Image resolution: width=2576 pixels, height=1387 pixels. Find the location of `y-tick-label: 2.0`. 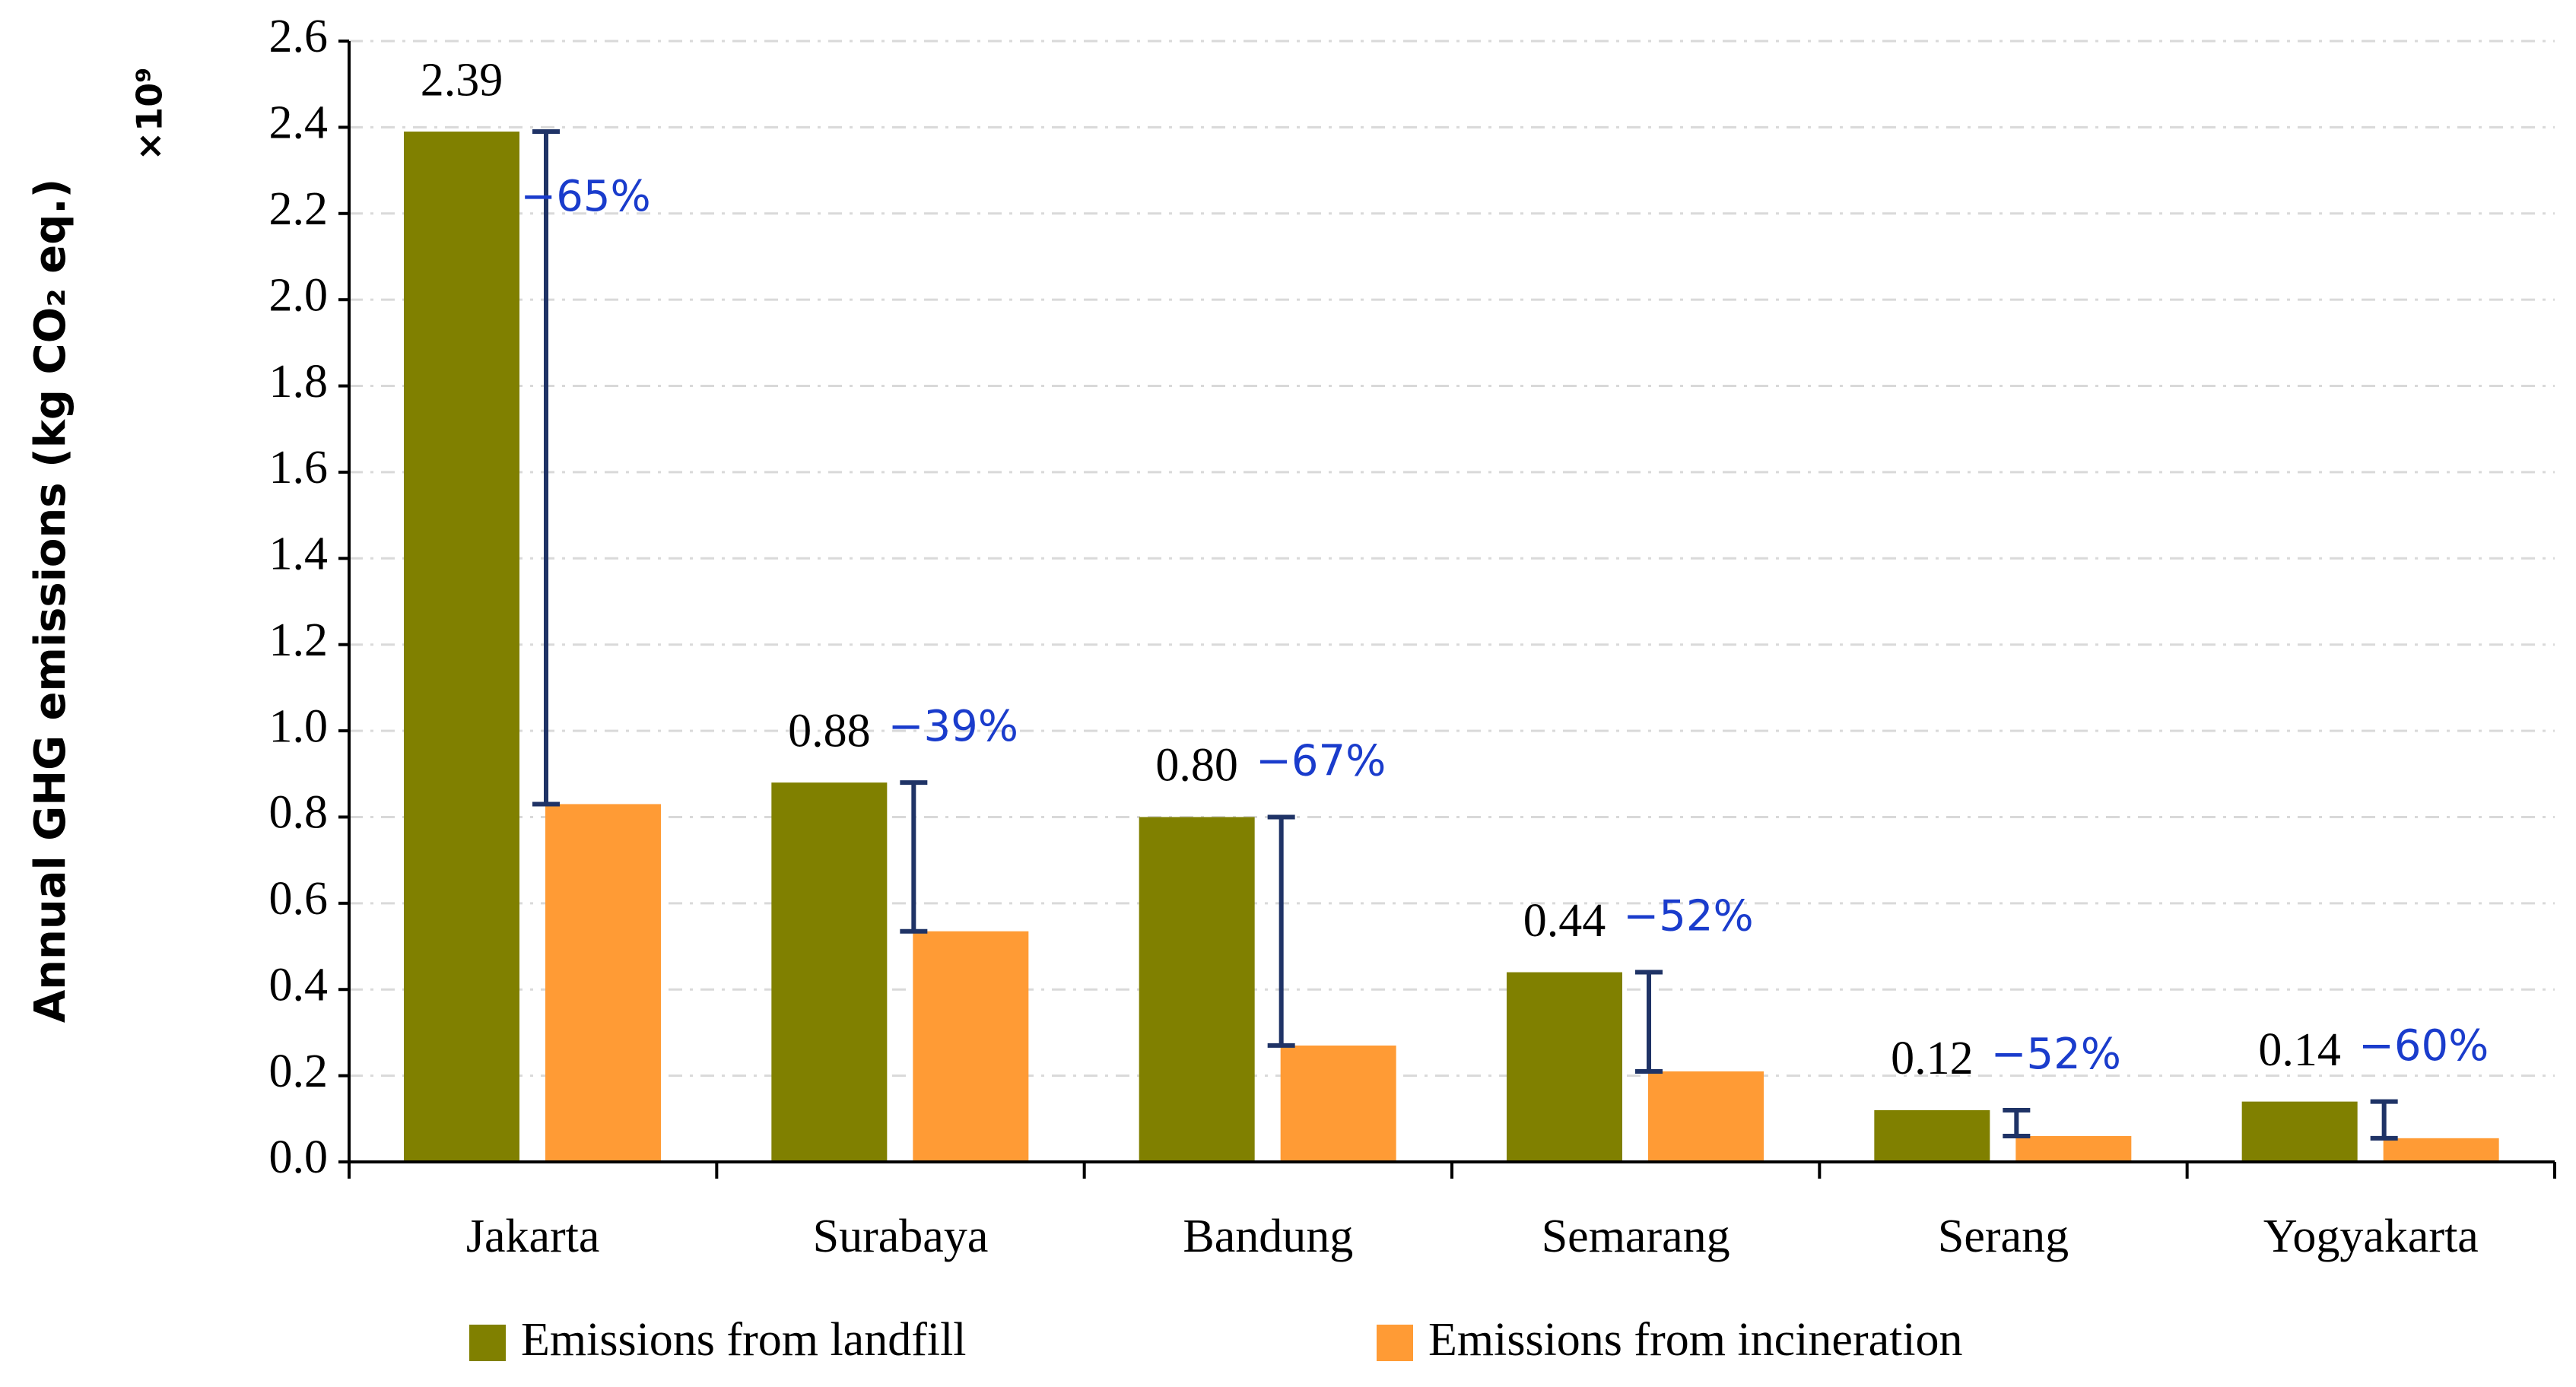

y-tick-label: 2.0 is located at coordinates (299, 295).